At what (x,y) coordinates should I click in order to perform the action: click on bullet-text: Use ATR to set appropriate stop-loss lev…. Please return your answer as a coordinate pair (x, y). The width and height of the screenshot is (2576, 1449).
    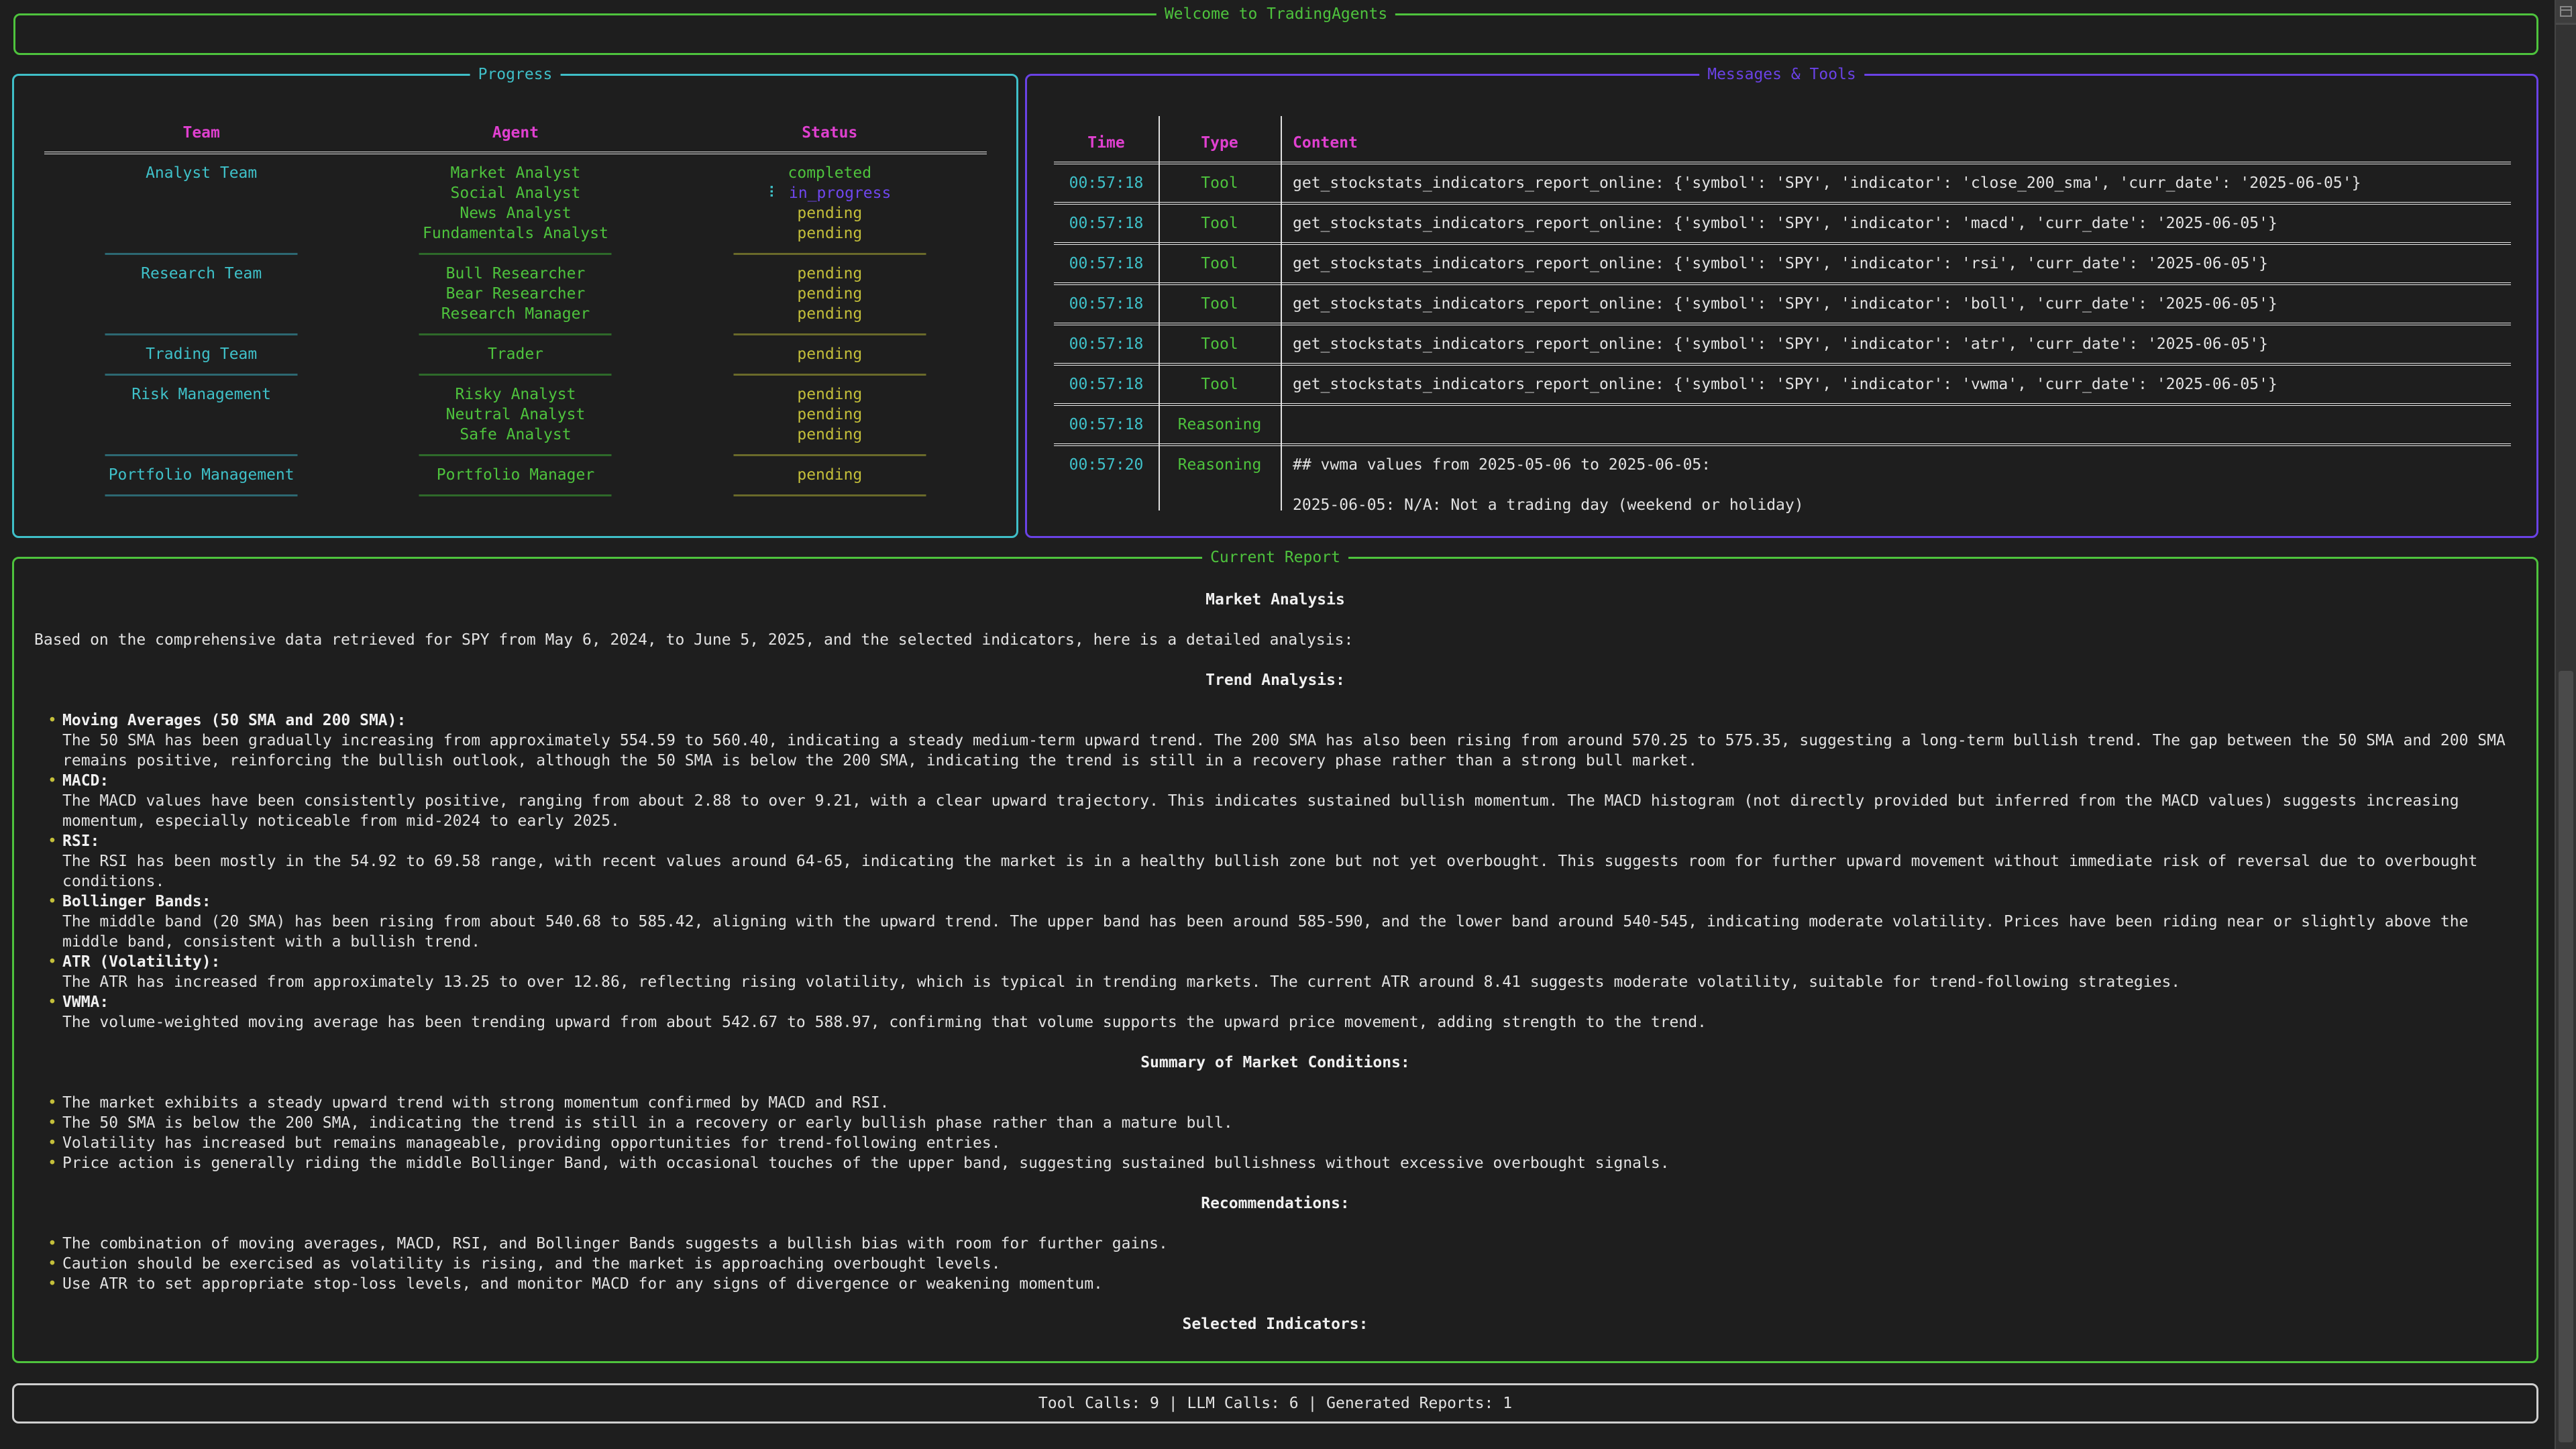
    Looking at the image, I should click on (582, 1284).